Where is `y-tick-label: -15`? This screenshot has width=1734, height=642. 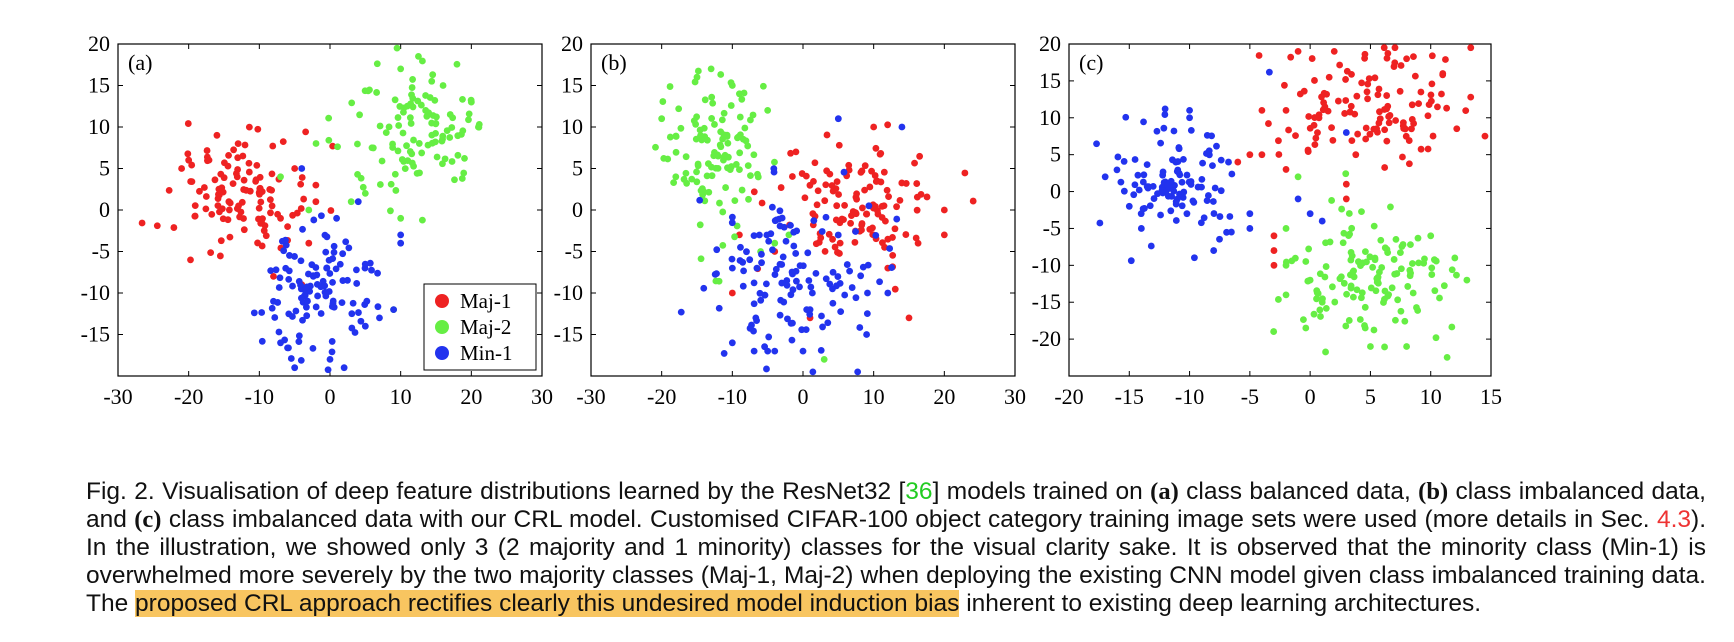 y-tick-label: -15 is located at coordinates (1046, 301).